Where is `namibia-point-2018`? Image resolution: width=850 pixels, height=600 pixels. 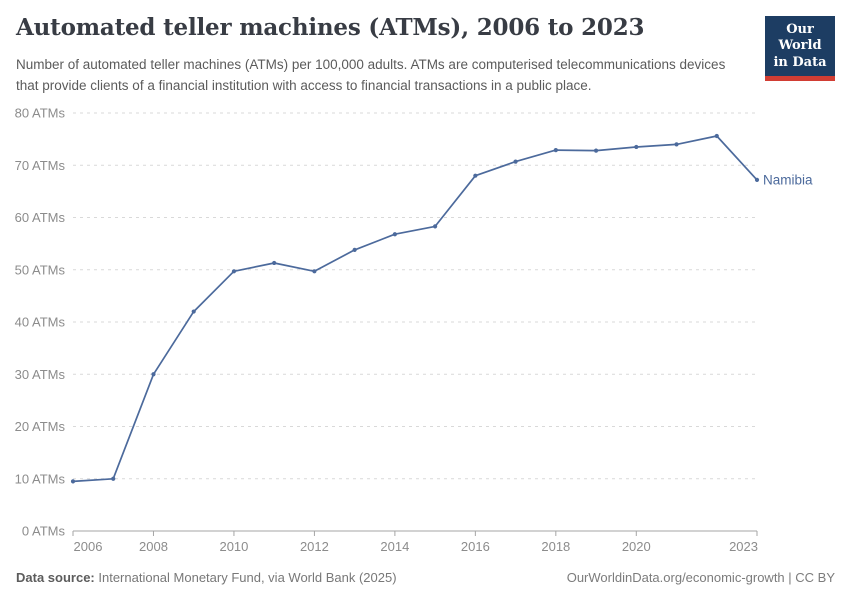
namibia-point-2018 is located at coordinates (555, 150).